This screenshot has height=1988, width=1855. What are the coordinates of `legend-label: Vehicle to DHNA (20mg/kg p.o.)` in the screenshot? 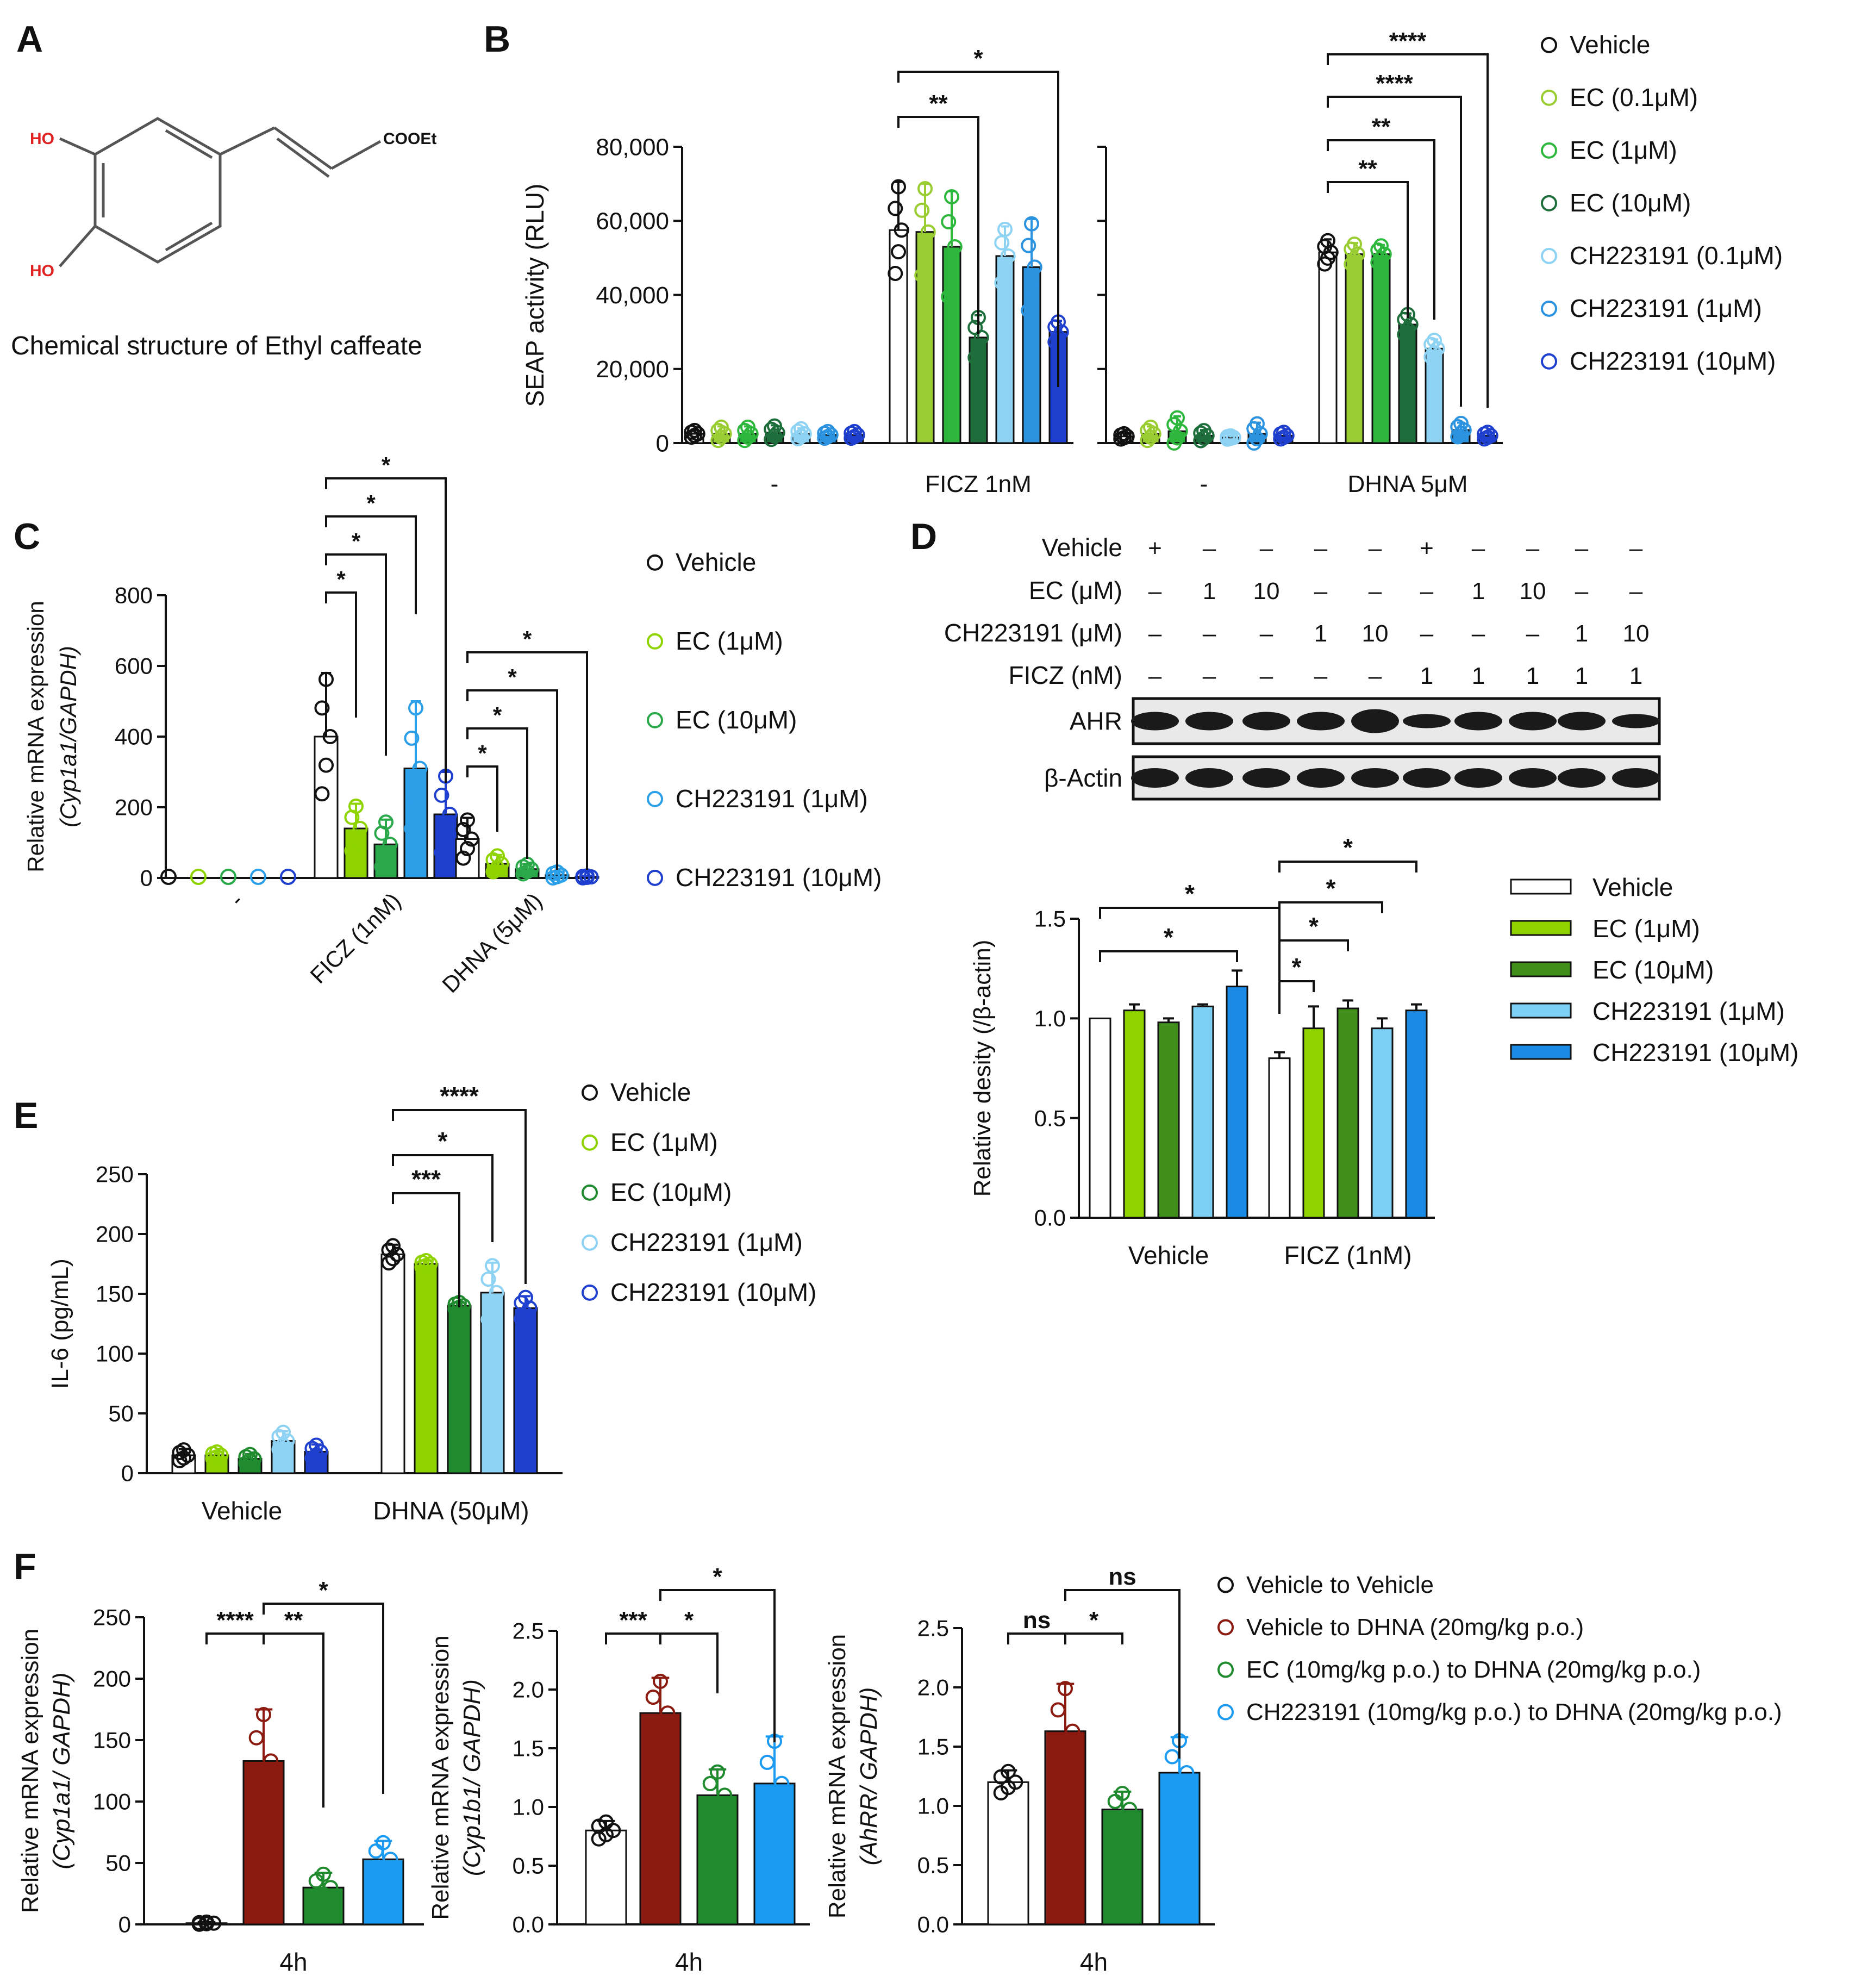 It's located at (1415, 1627).